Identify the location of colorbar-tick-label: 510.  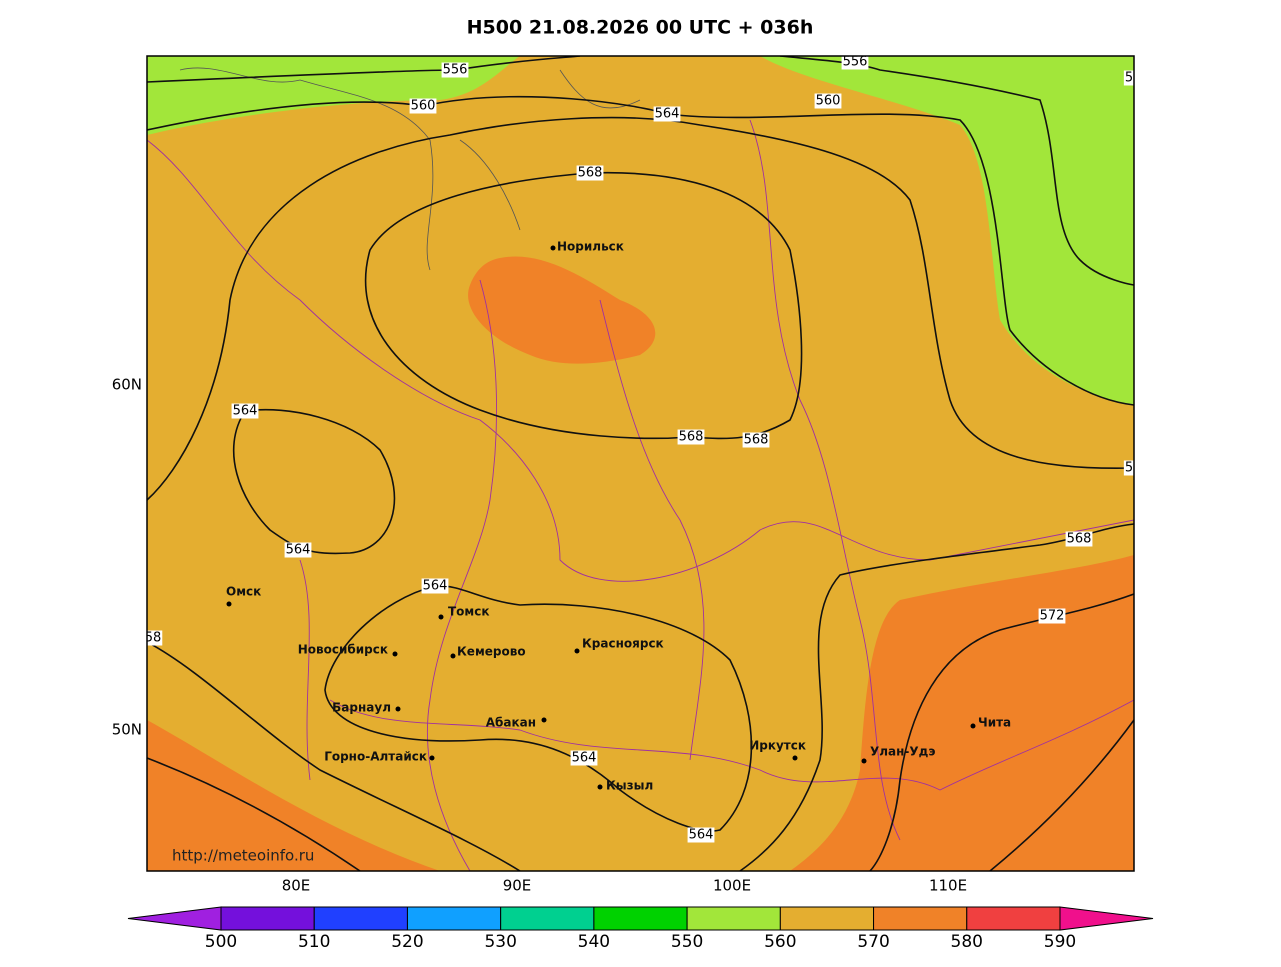
(314, 942).